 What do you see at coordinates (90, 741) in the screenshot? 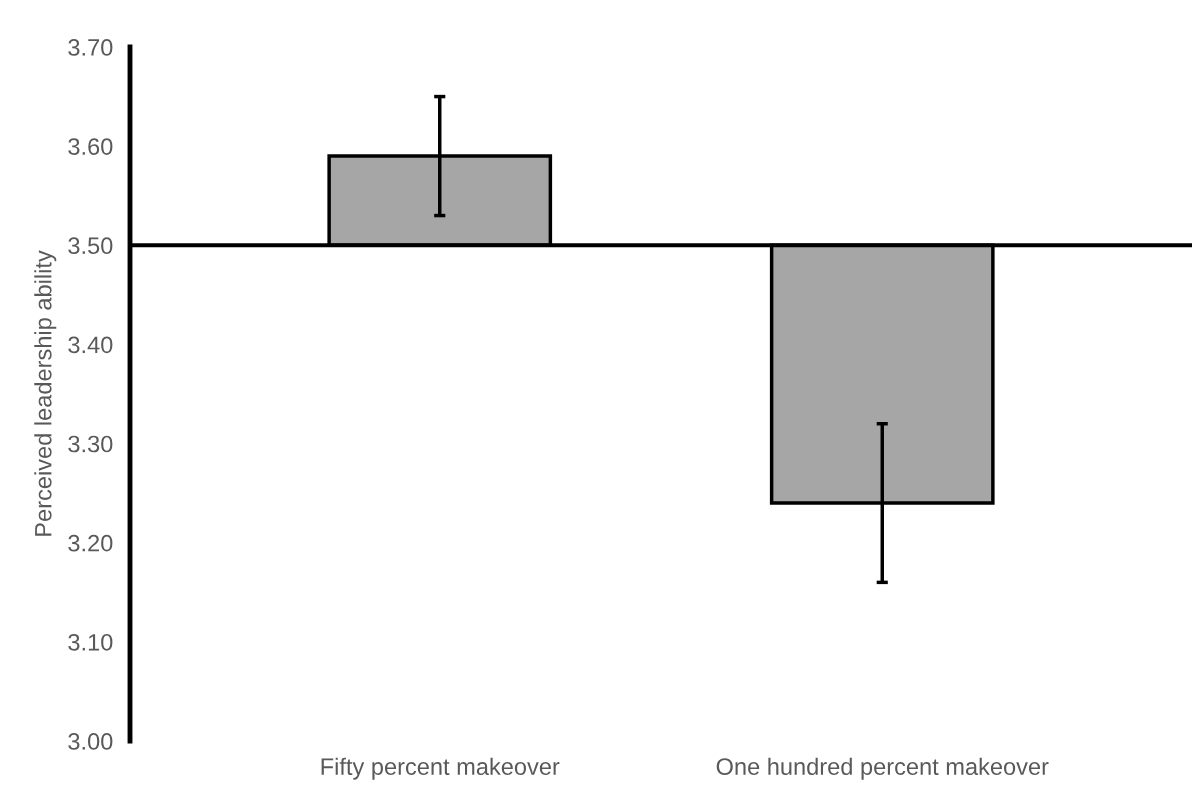
I see `y-tick-label: 3.00` at bounding box center [90, 741].